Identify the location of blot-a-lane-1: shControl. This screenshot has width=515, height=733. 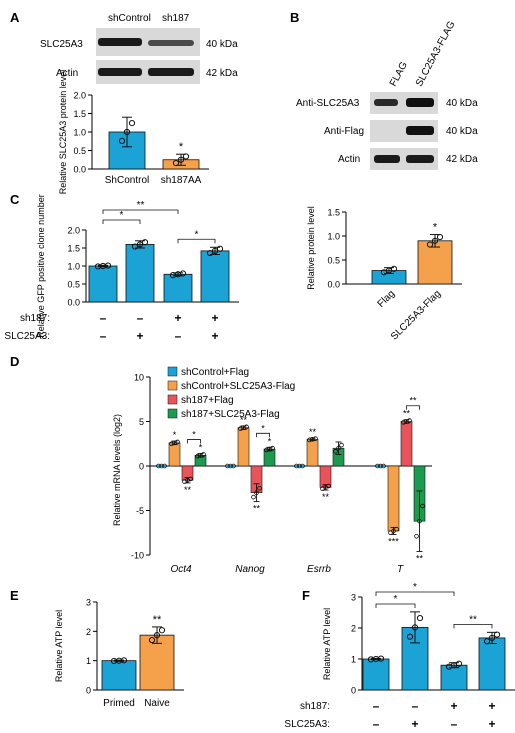
(129, 18).